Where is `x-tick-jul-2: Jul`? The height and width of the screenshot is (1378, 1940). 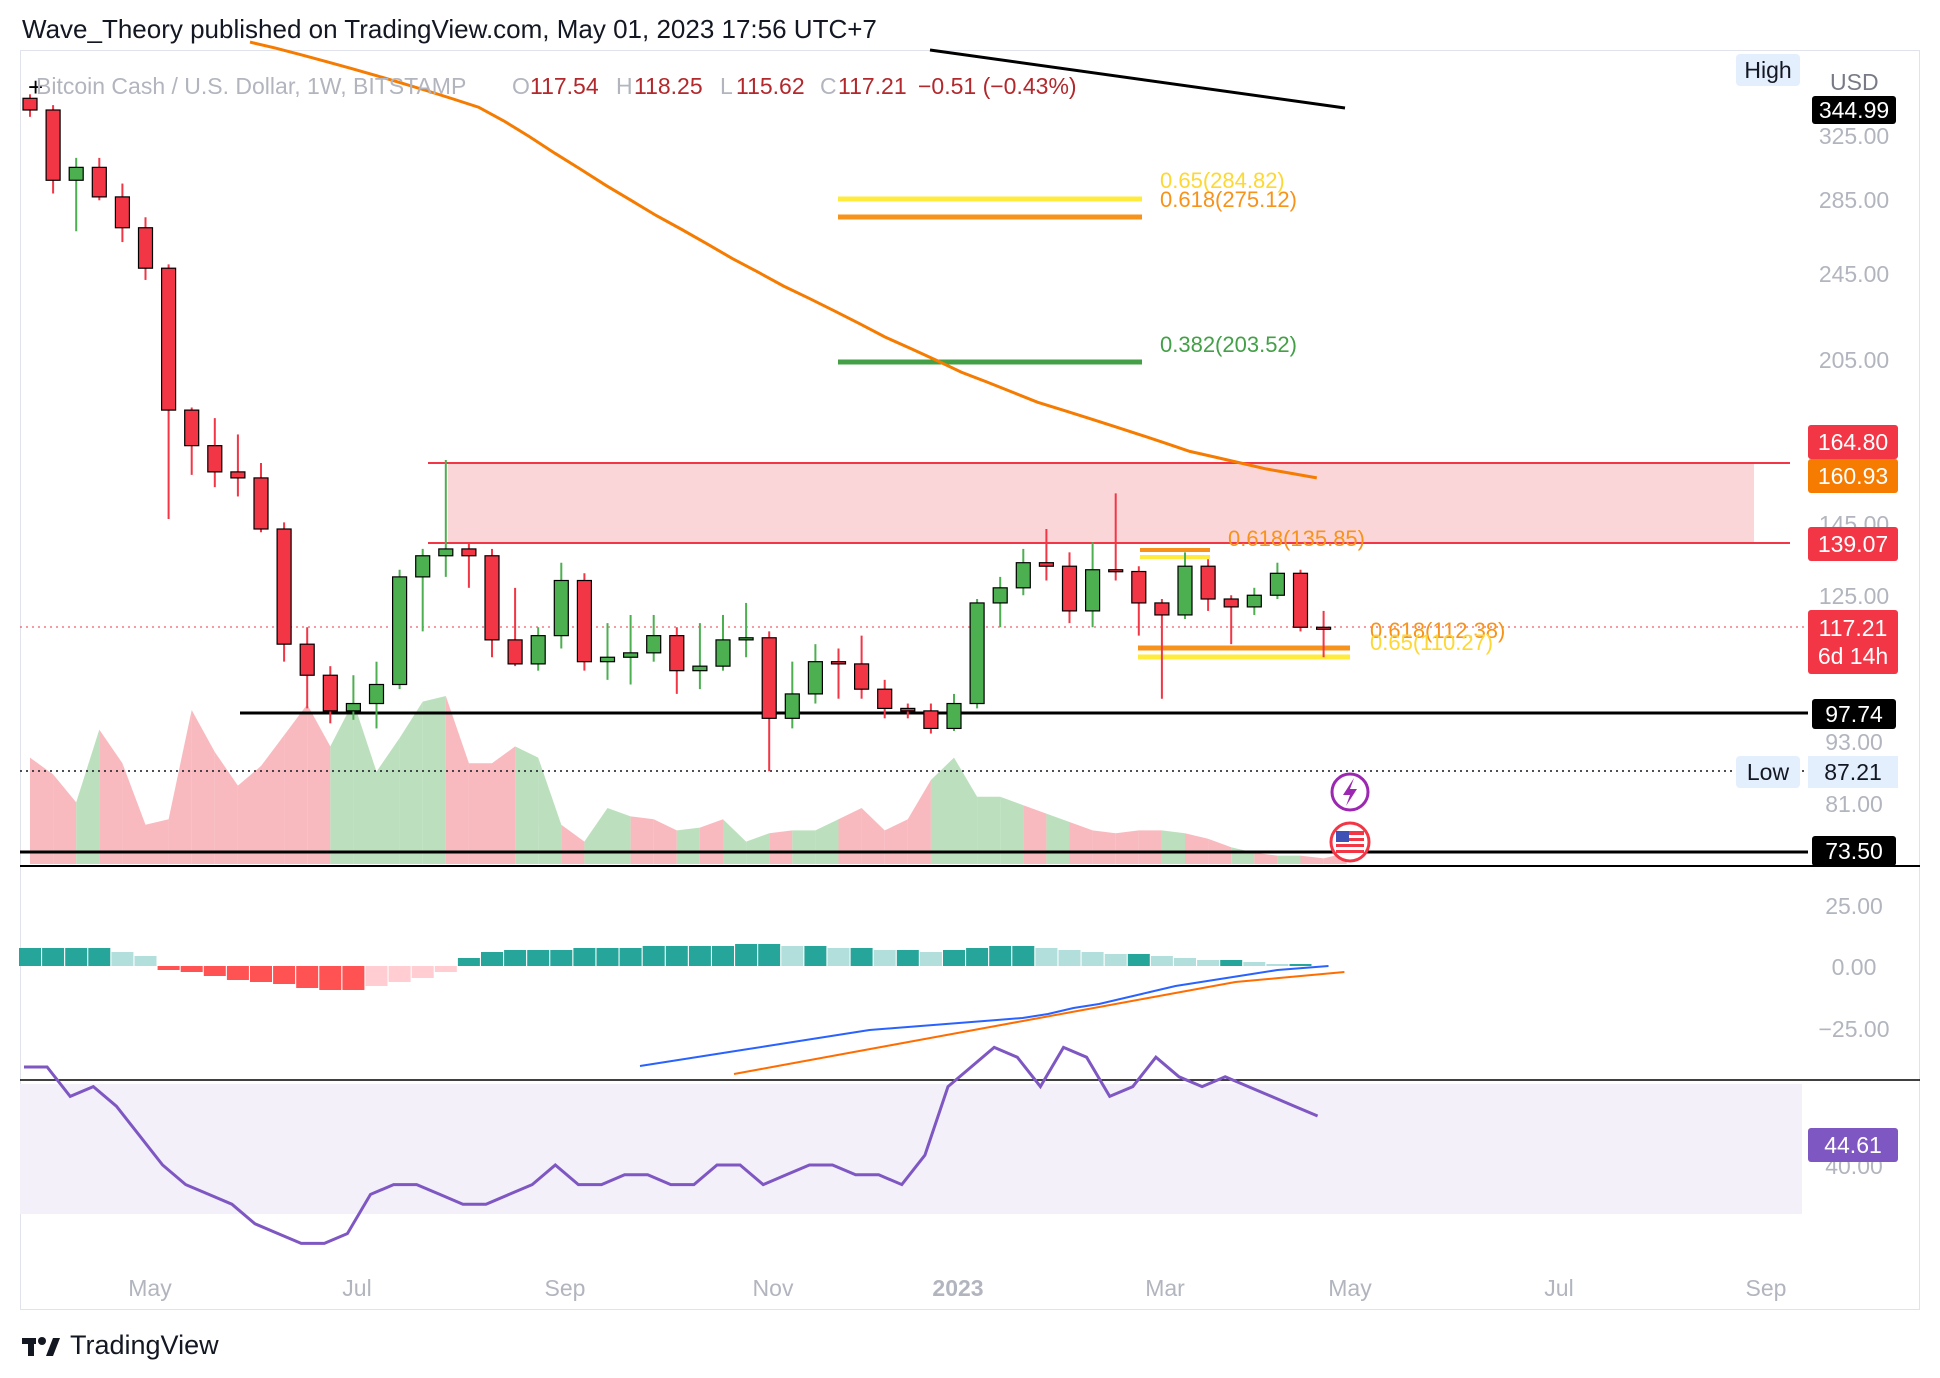 x-tick-jul-2: Jul is located at coordinates (1558, 1288).